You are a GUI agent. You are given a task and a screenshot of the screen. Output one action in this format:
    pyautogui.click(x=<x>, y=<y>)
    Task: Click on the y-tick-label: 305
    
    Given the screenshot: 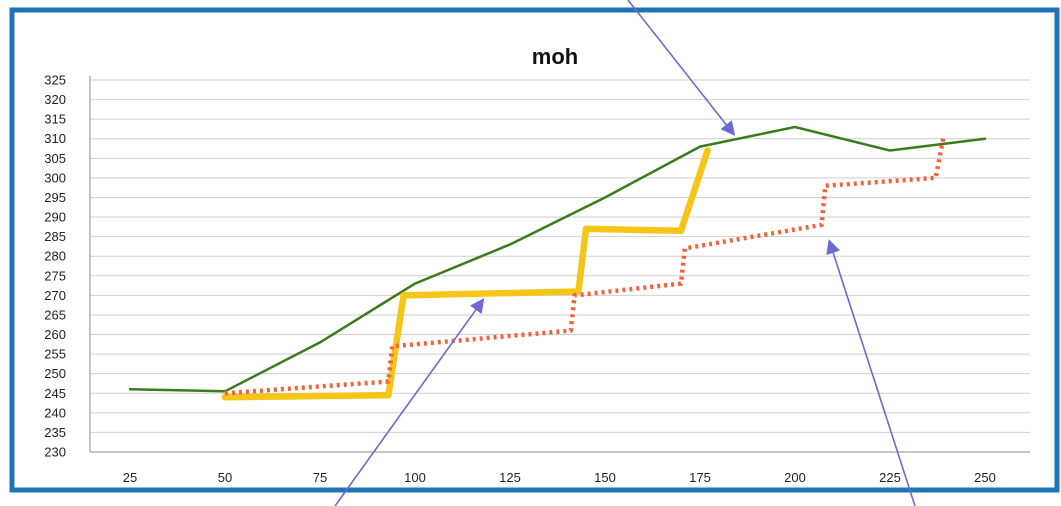 What is the action you would take?
    pyautogui.click(x=55, y=158)
    